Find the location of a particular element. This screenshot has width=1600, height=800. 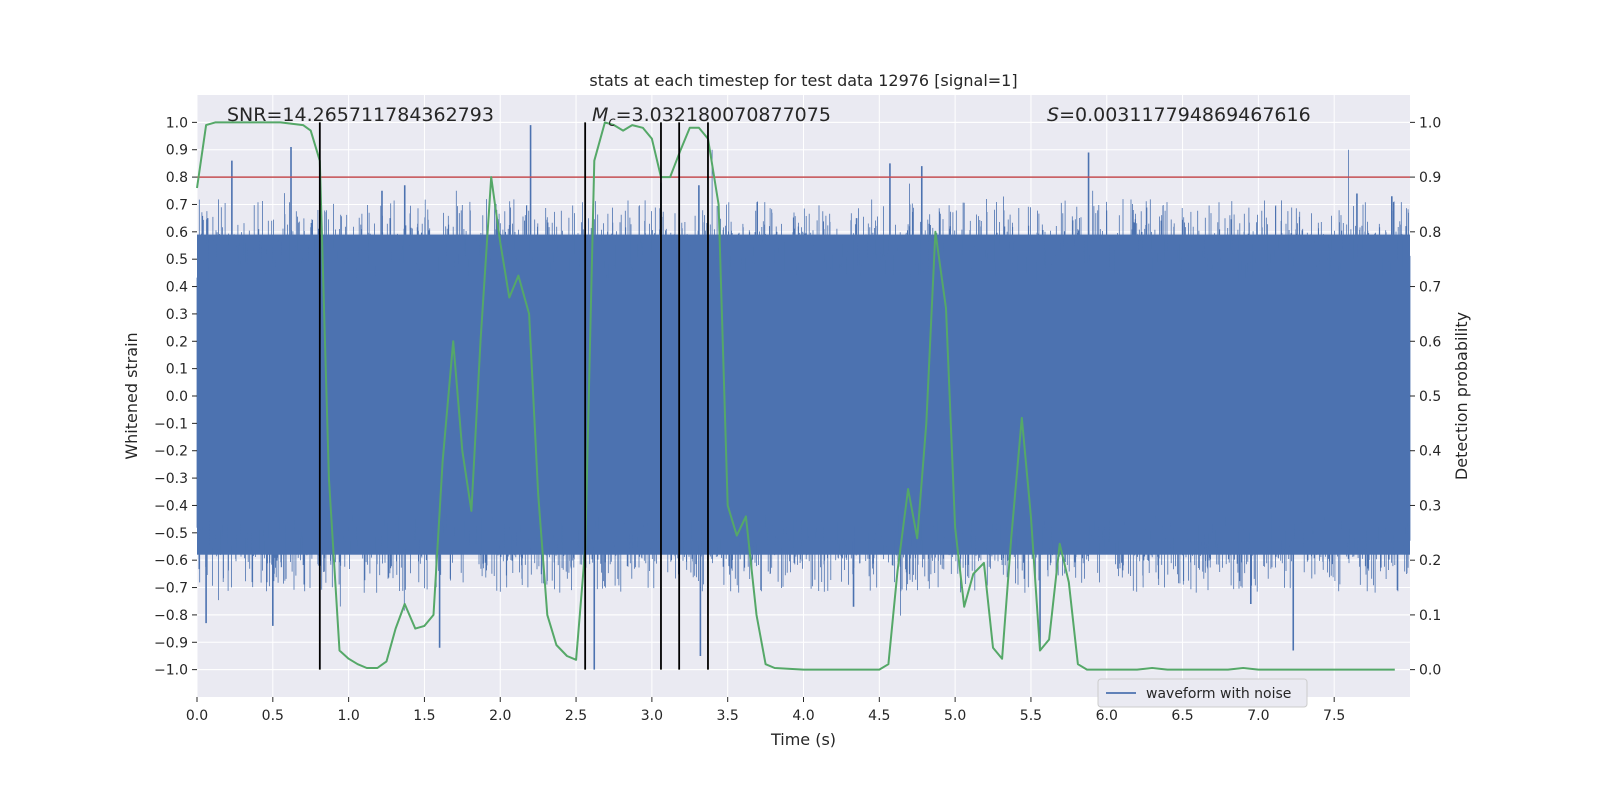

right-y-axis-ticks: 1.0 0.9 0.8 0.7 0.6 0.5 0.4 0.3 0.2 0.1 0.0 is located at coordinates (1425, 397).